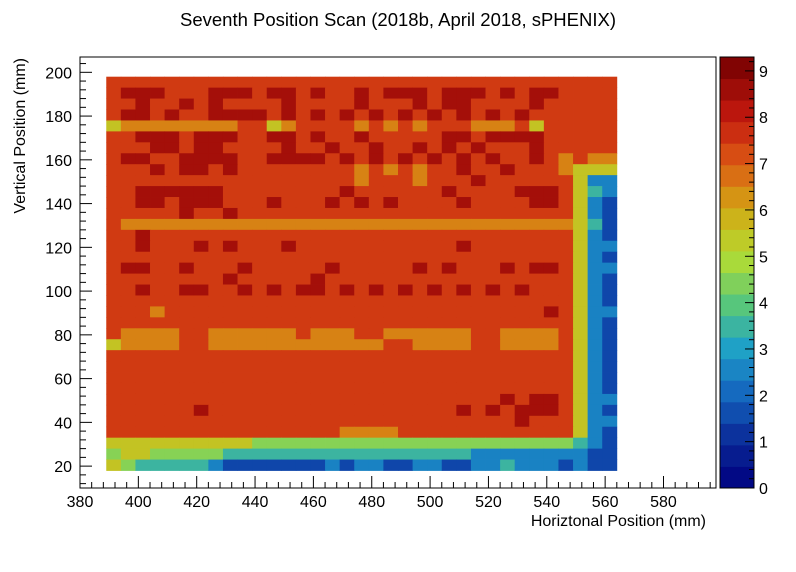 This screenshot has width=796, height=572. Describe the element at coordinates (313, 502) in the screenshot. I see `x-tick-label: 460` at that location.